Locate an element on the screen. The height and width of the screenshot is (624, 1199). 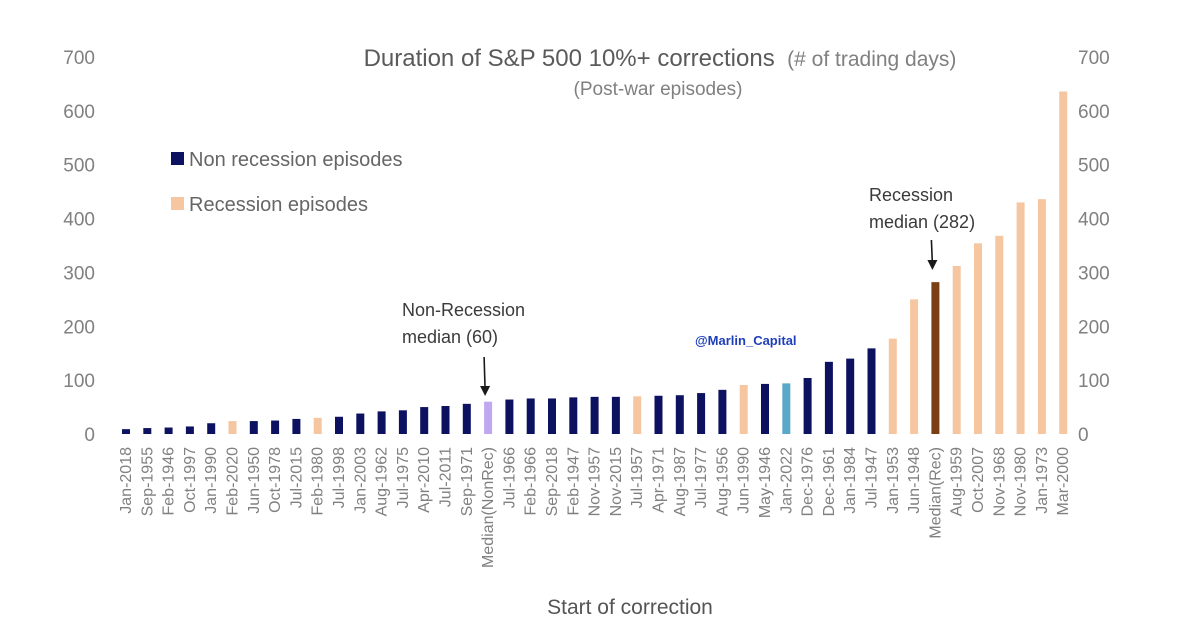
bar-mar-2000 is located at coordinates (1063, 263).